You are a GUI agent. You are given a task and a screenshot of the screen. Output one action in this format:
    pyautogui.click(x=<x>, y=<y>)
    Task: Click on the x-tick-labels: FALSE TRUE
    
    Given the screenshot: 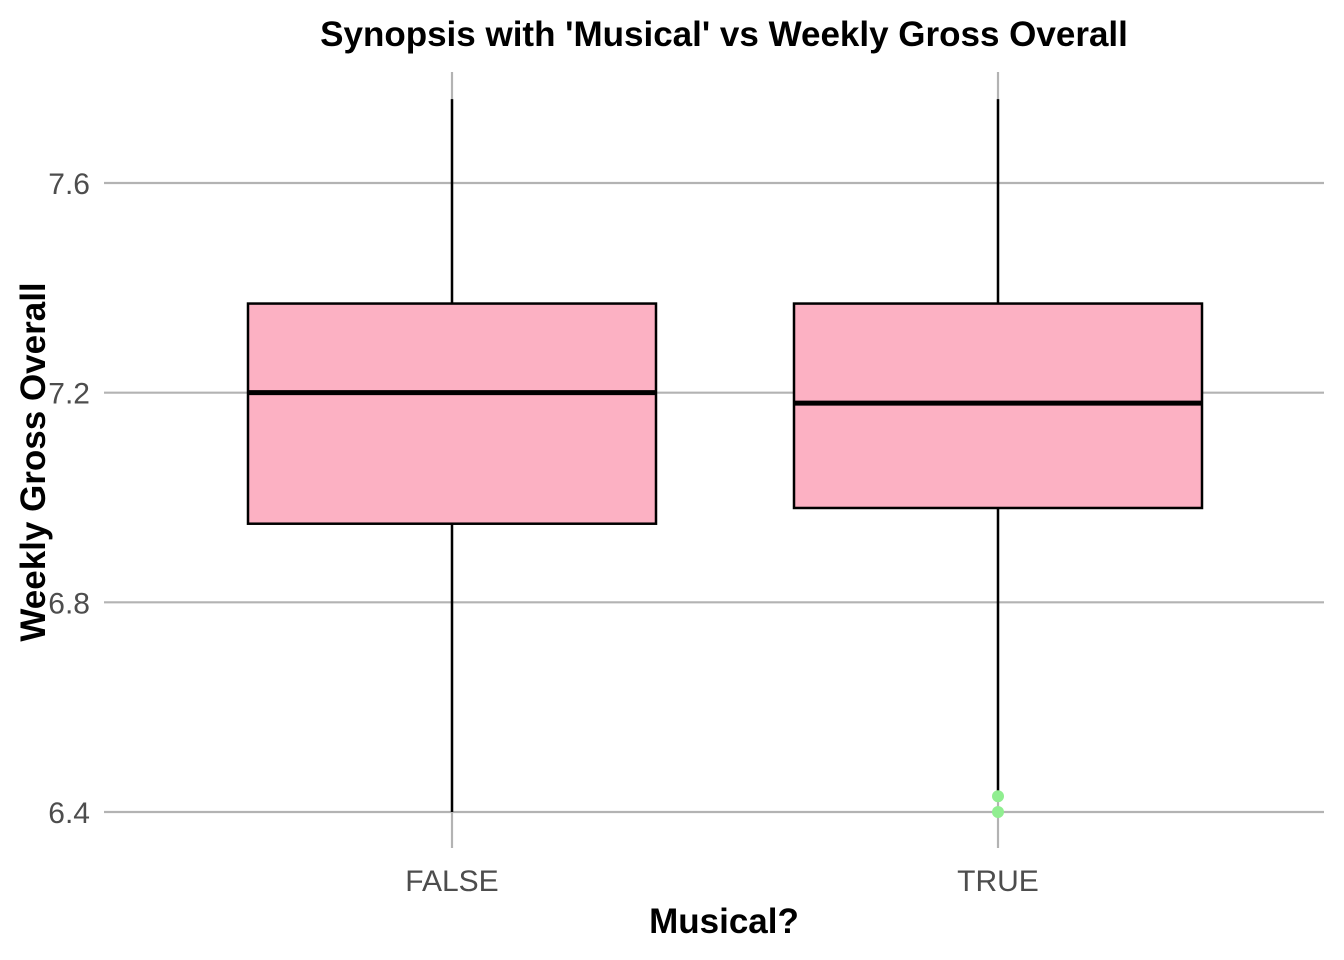 What is the action you would take?
    pyautogui.click(x=722, y=881)
    